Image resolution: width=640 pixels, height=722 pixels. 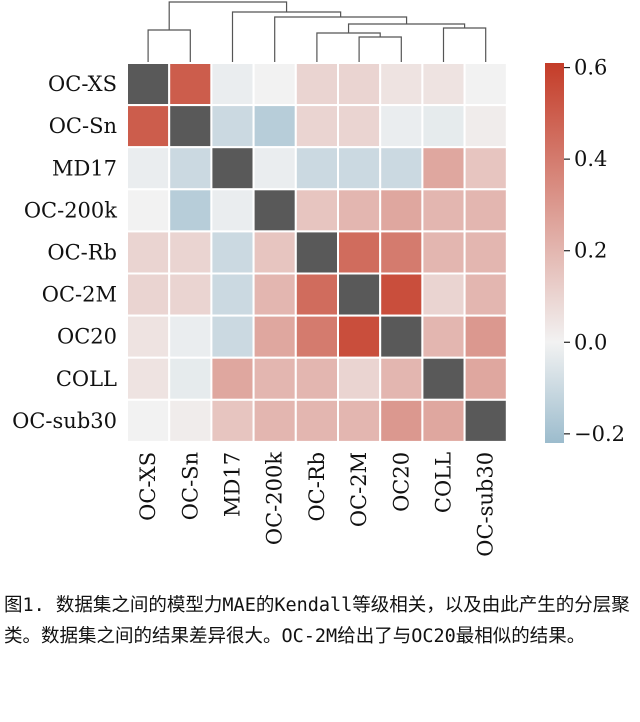 What do you see at coordinates (359, 489) in the screenshot?
I see `column-label: OC-2M` at bounding box center [359, 489].